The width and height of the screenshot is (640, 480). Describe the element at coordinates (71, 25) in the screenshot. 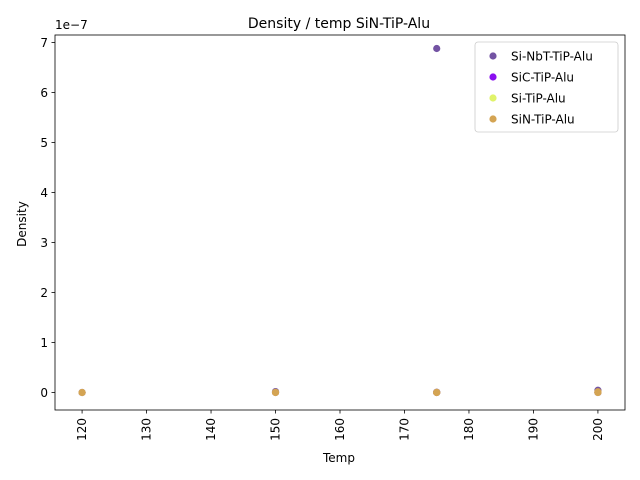

I see `y-offset-label: 1e−7` at that location.